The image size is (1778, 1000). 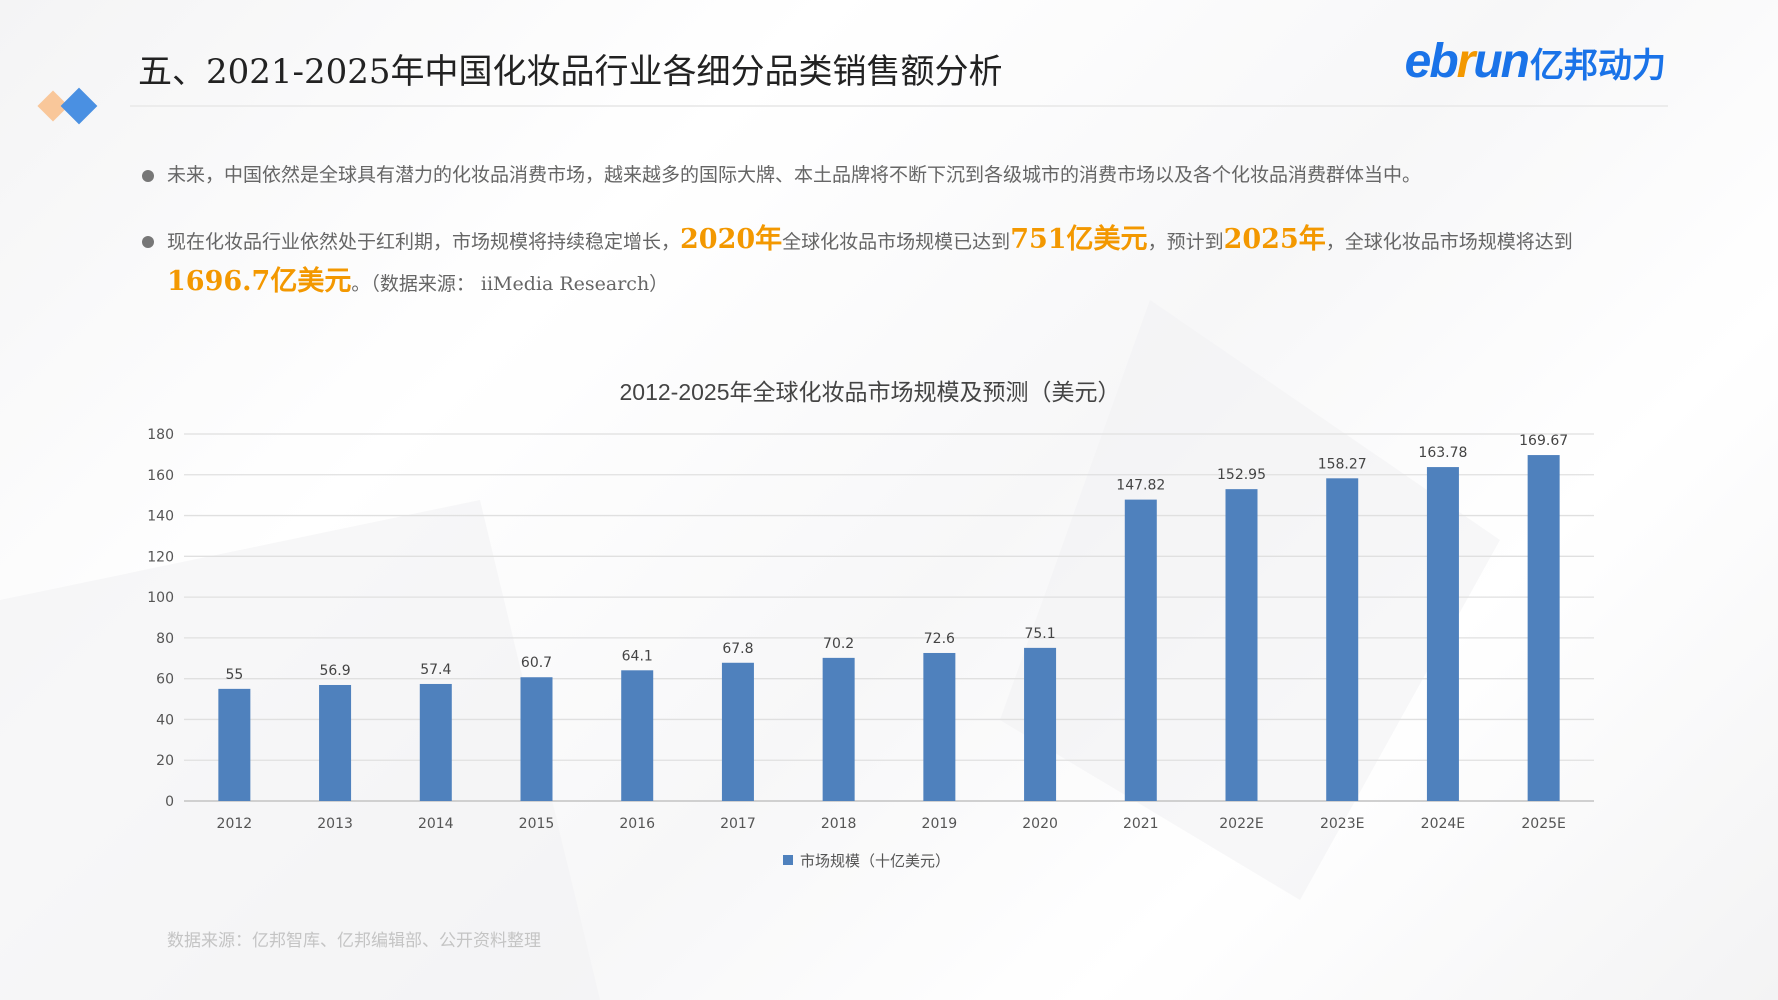 I want to click on y-tick-label: 160, so click(x=160, y=476).